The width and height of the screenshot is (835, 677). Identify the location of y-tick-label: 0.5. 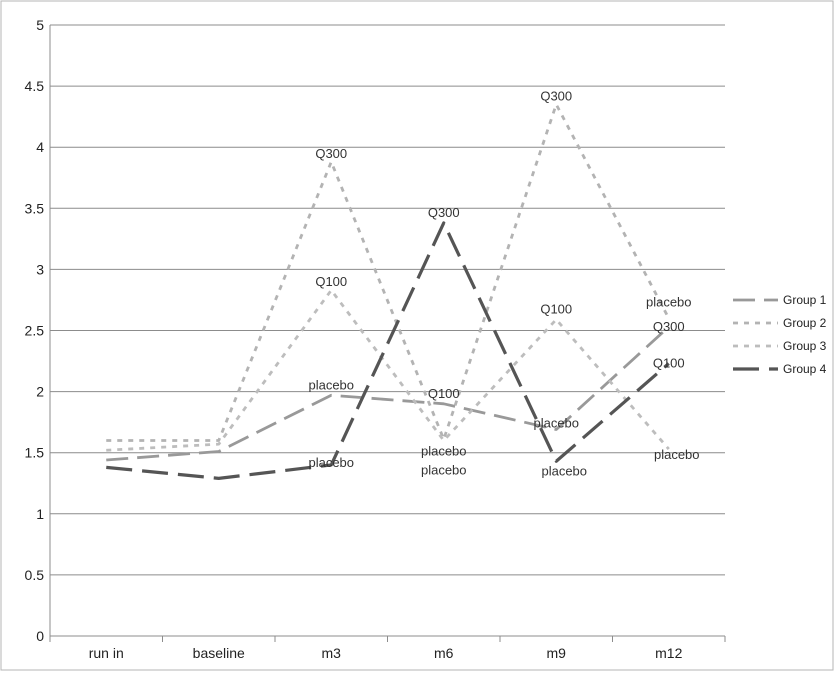
(35, 575).